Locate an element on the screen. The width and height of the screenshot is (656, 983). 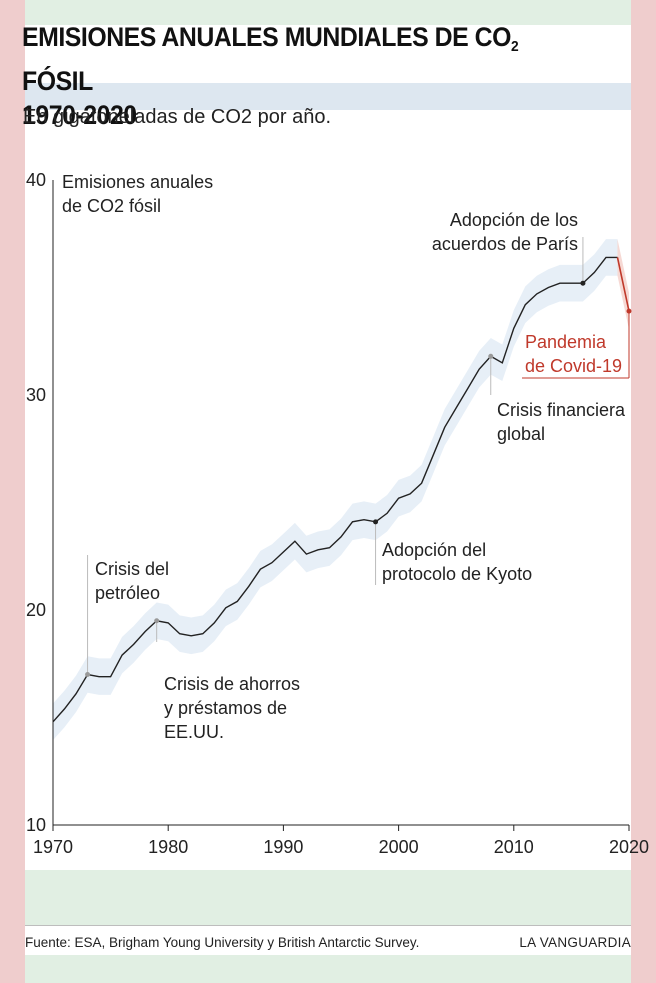
annotation-label: Crisis del is located at coordinates (132, 569).